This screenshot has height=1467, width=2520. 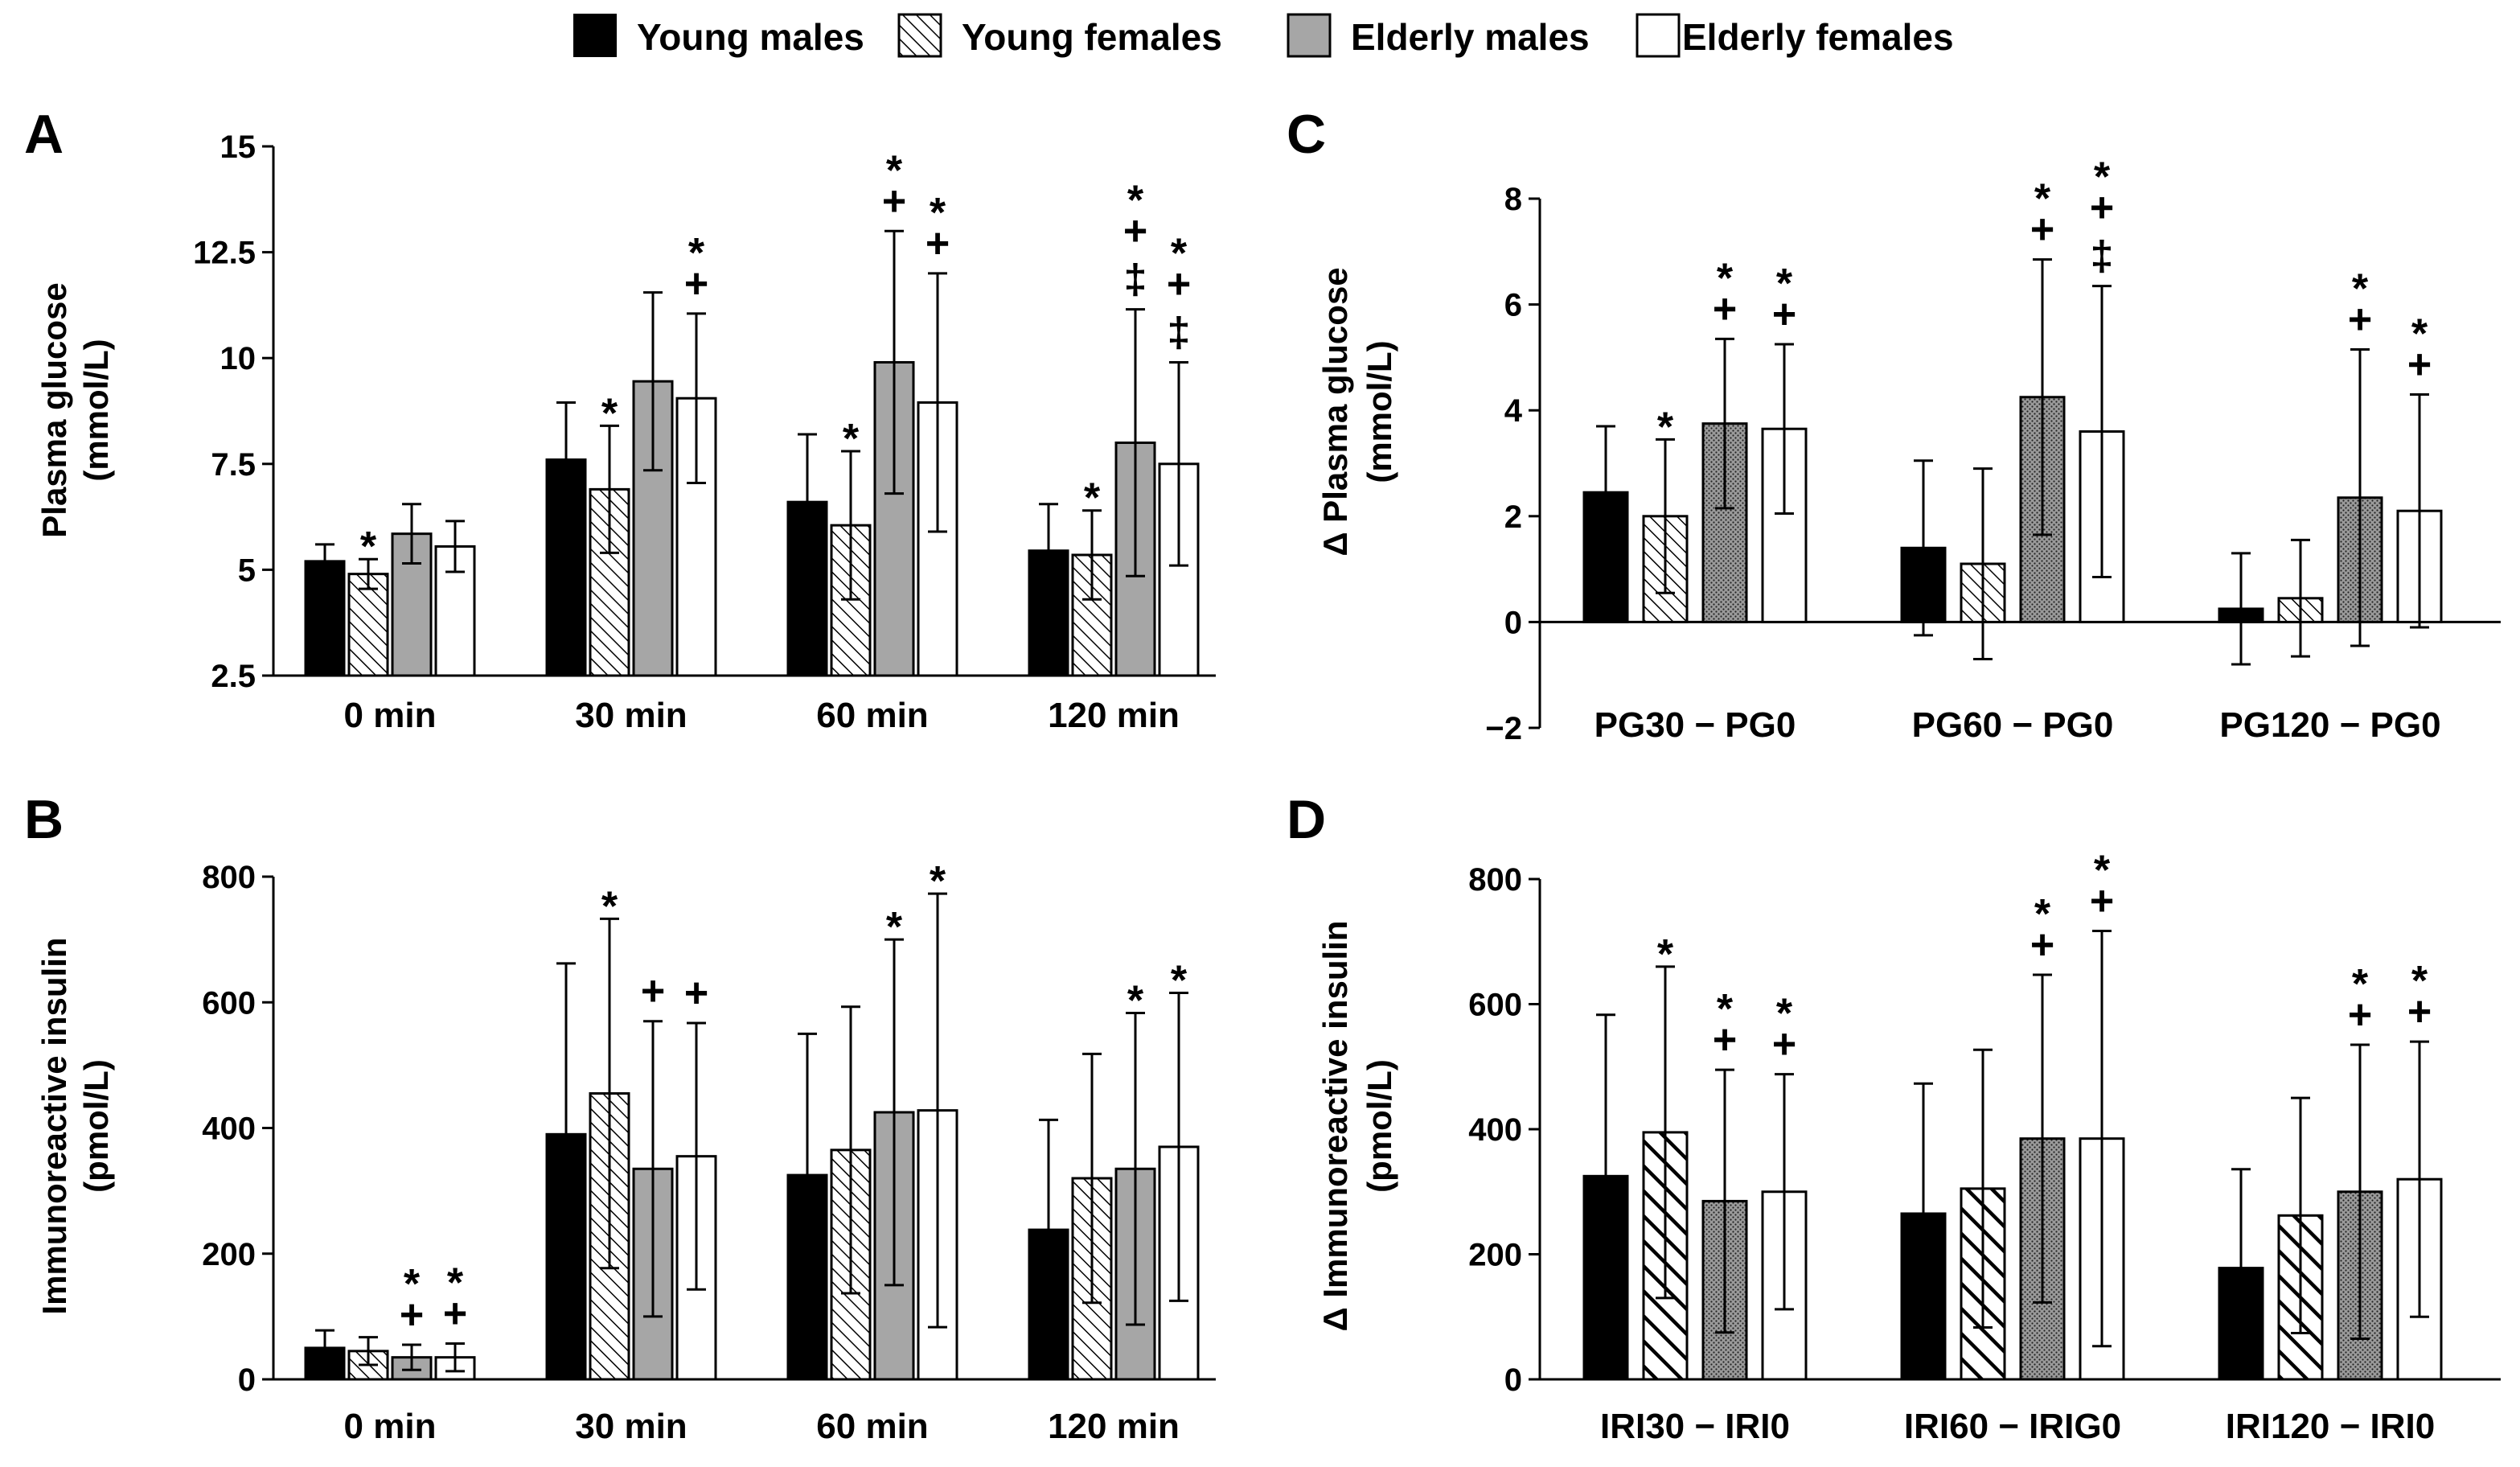 I want to click on legend-item-elderly-females: Elderly females, so click(x=1795, y=35).